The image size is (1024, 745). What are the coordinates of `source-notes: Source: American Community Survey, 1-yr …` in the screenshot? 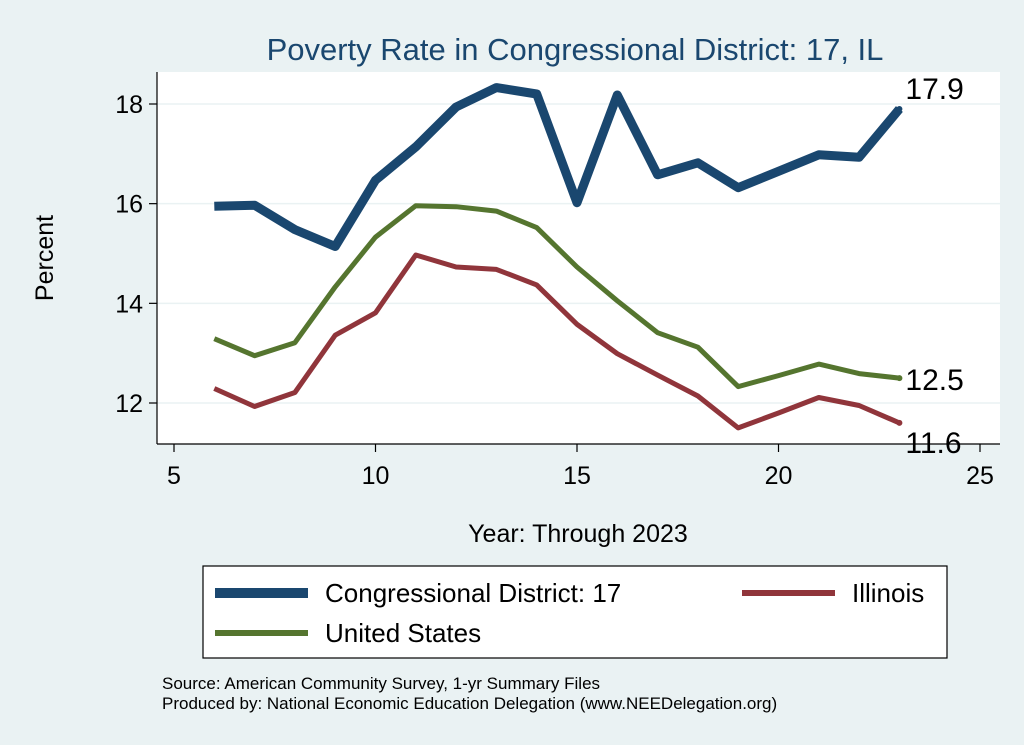 It's located at (469, 693).